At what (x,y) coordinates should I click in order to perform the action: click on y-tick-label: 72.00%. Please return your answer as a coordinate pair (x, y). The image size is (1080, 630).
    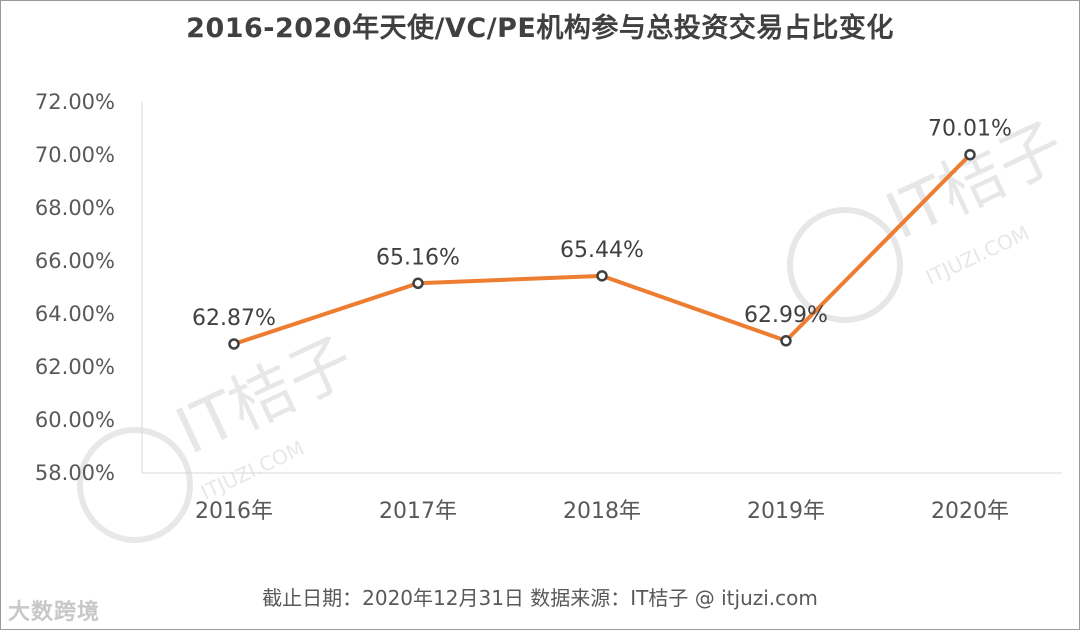
    Looking at the image, I should click on (75, 102).